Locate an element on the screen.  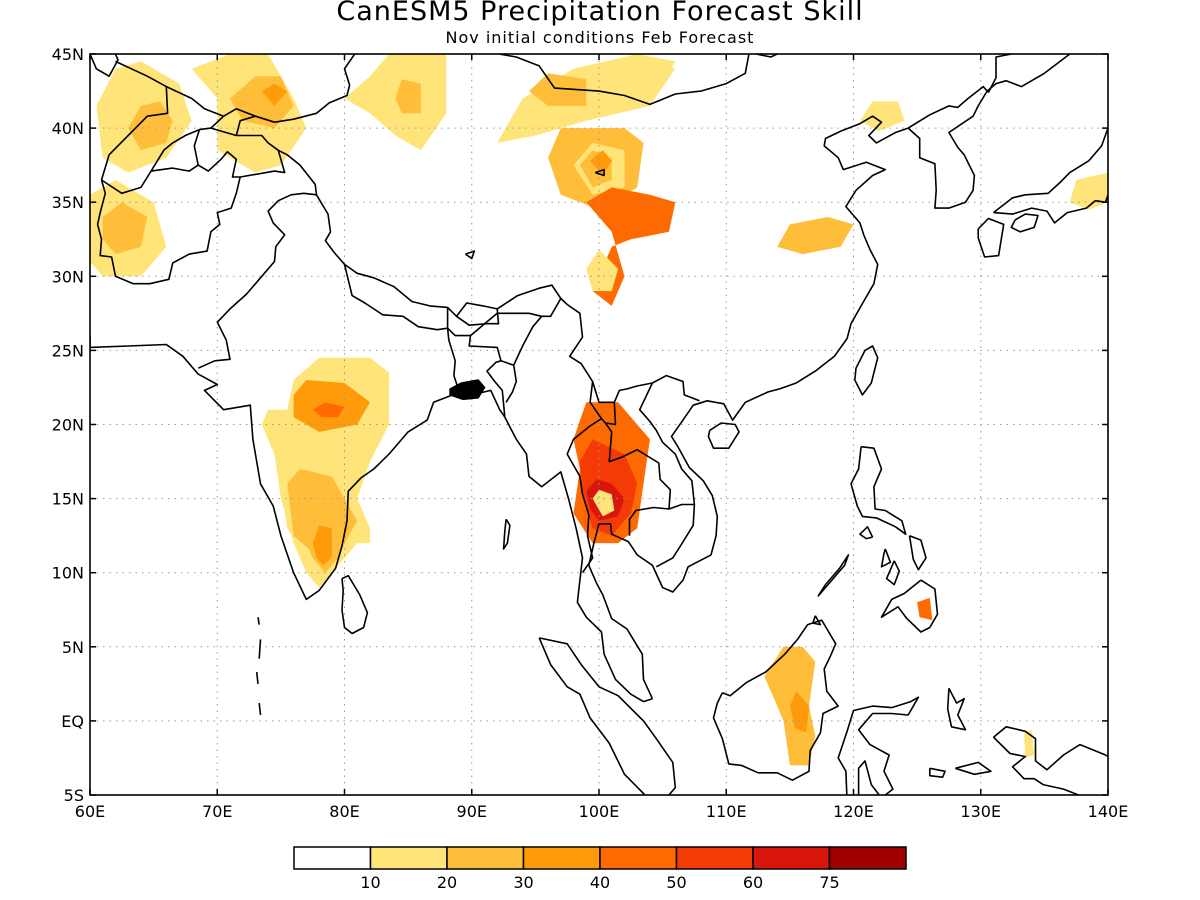
colorbar-label: 10 is located at coordinates (370, 882).